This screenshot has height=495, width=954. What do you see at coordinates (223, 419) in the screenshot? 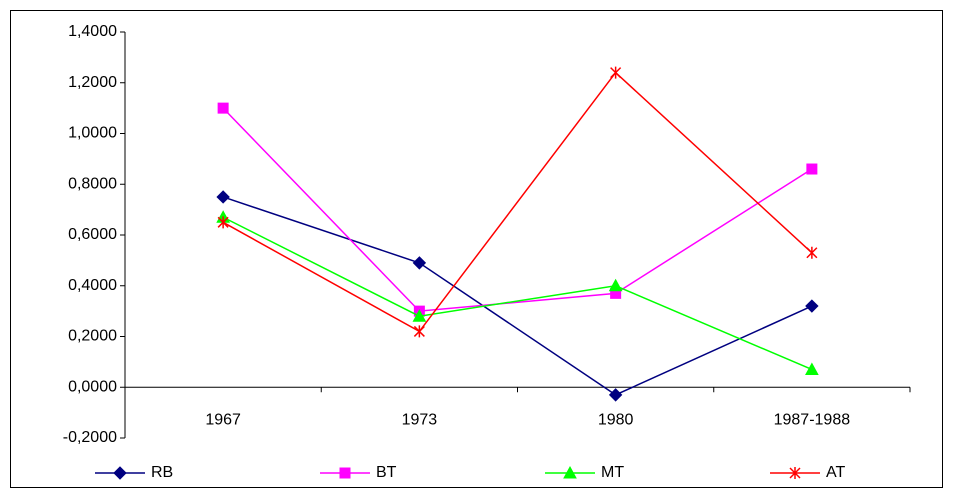
I see `x-tick-label: 1967` at bounding box center [223, 419].